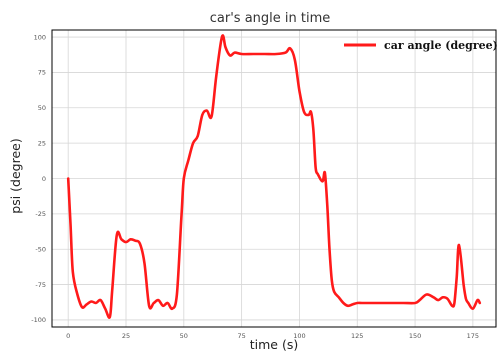  What do you see at coordinates (68, 336) in the screenshot?
I see `x-tick-label: 0` at bounding box center [68, 336].